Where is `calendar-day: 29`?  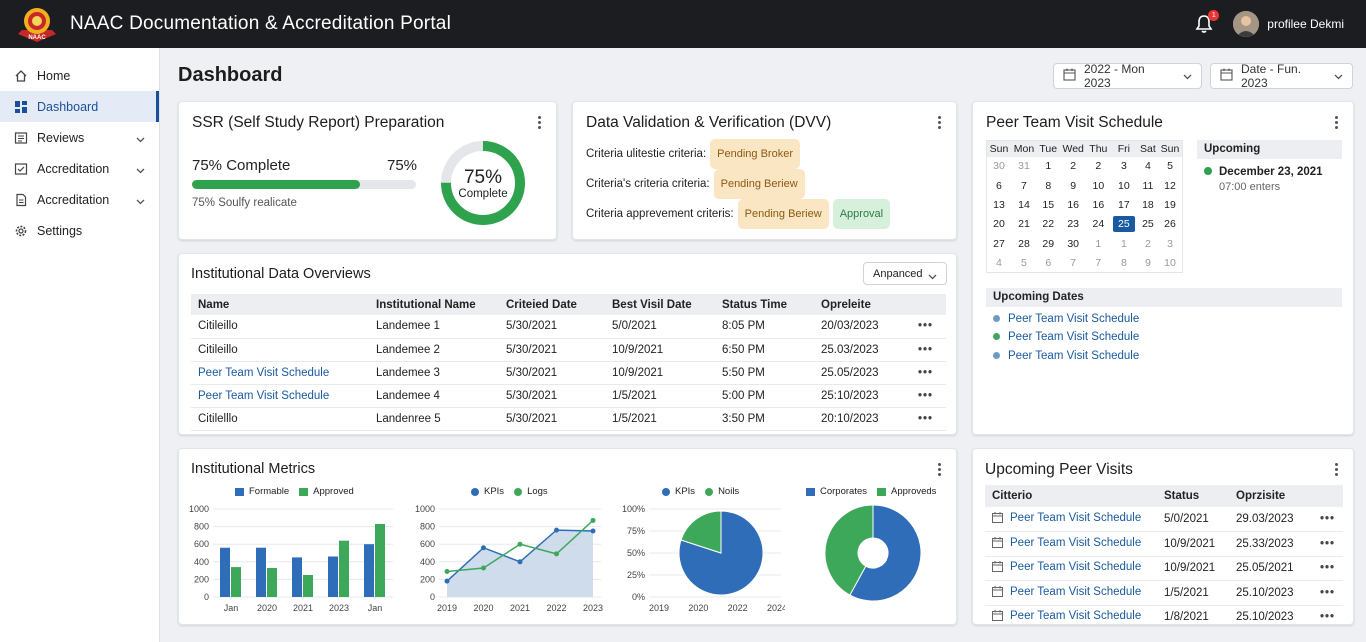
calendar-day: 29 is located at coordinates (1048, 243).